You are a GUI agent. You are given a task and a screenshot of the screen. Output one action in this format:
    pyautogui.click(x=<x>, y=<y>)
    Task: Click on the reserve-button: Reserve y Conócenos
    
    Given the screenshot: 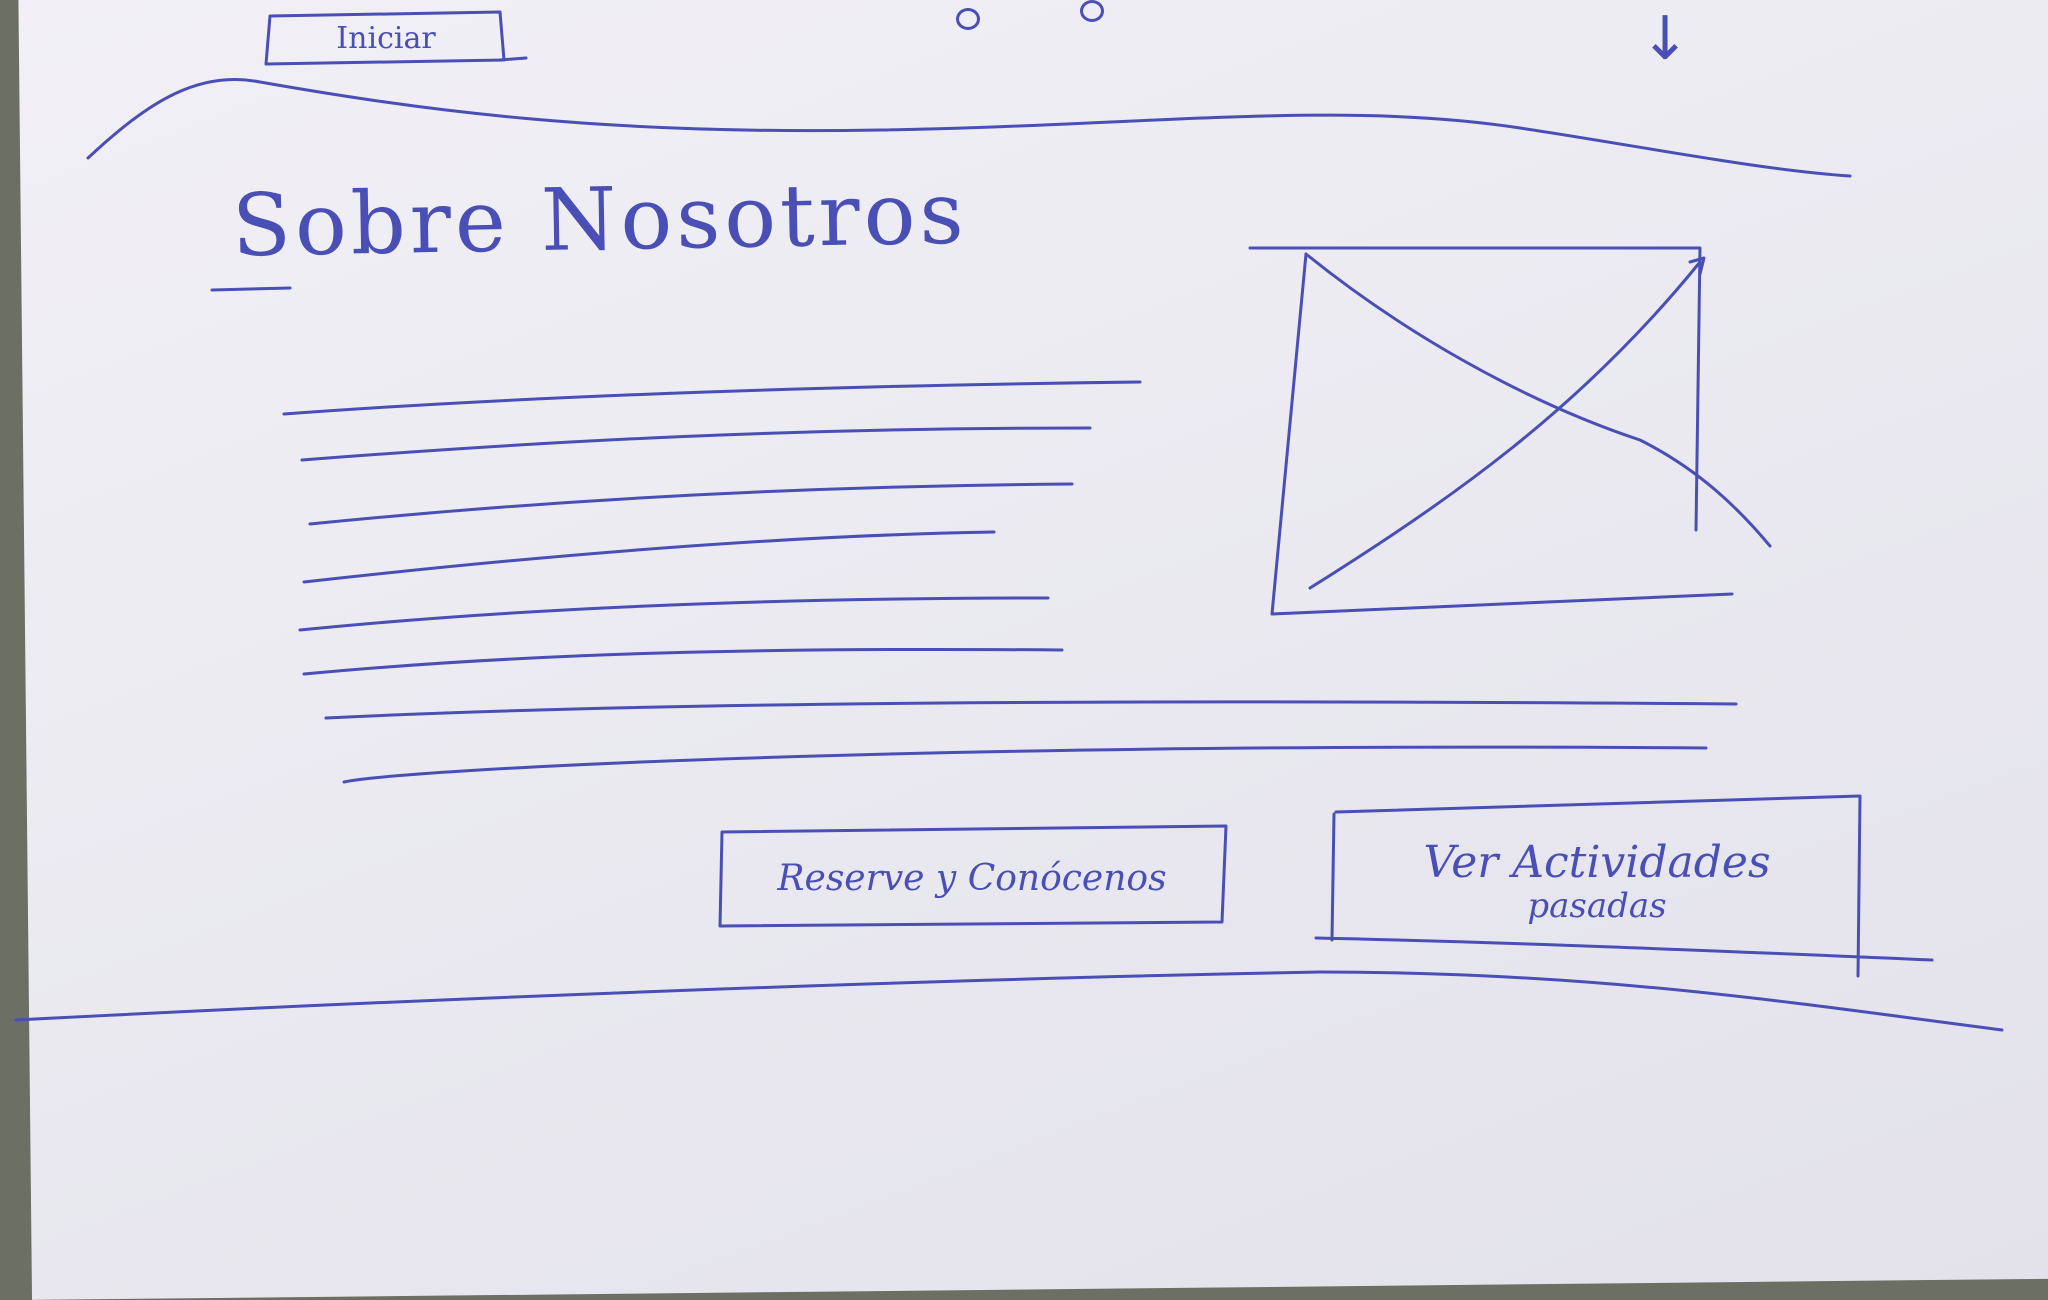 What is the action you would take?
    pyautogui.click(x=972, y=878)
    